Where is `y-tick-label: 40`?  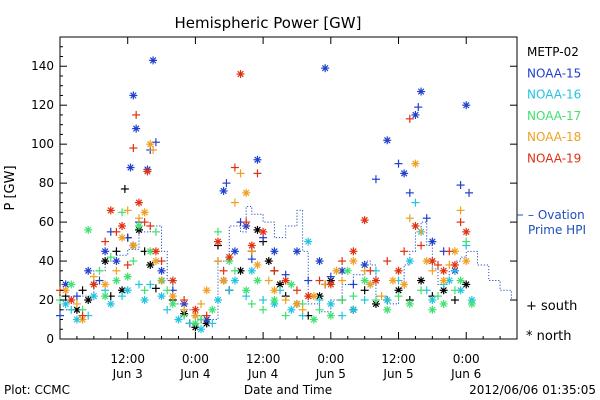 y-tick-label: 40 is located at coordinates (46, 261).